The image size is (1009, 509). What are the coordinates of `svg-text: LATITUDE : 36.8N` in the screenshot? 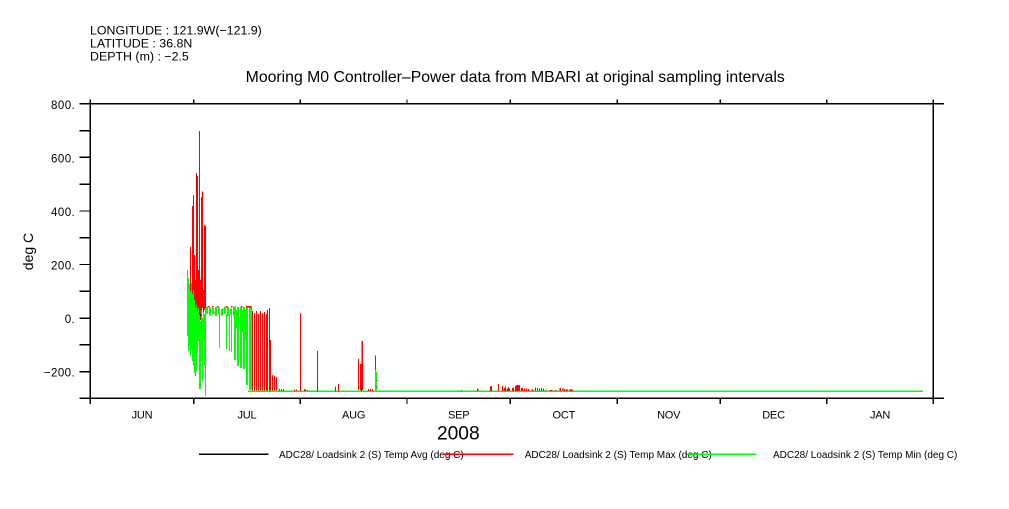 It's located at (141, 44).